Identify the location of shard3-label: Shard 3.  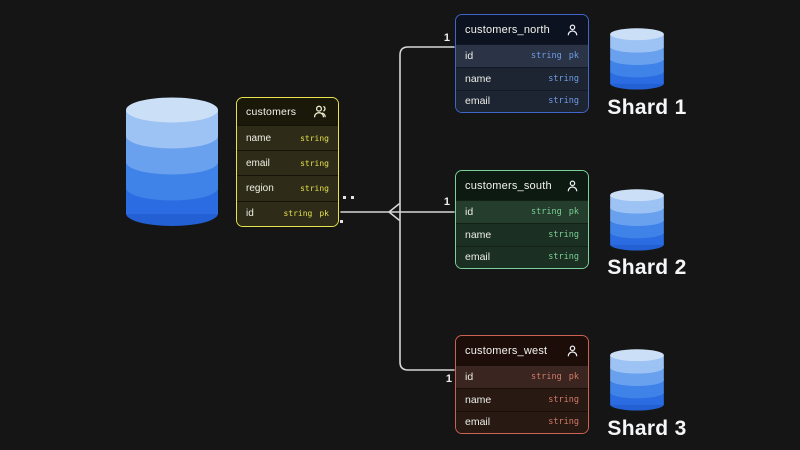
(647, 428).